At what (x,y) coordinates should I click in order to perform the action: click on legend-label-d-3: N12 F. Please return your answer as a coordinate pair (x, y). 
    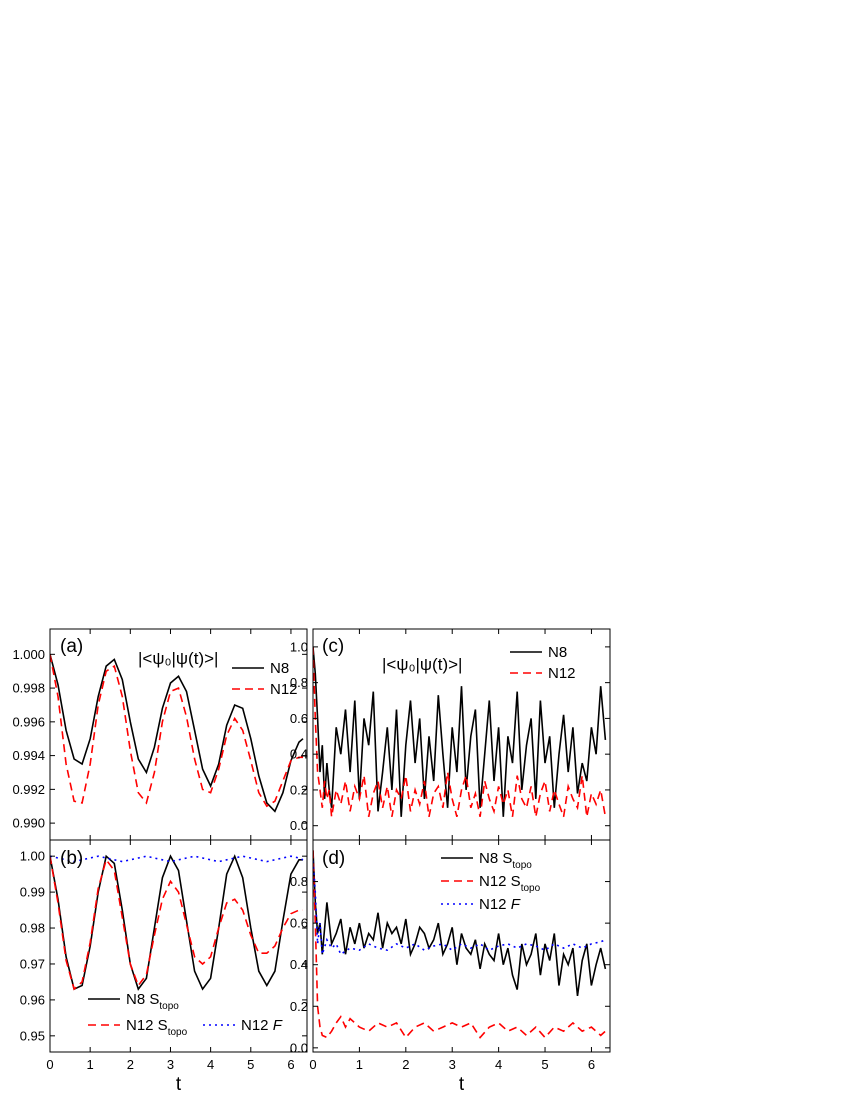
    Looking at the image, I should click on (500, 904).